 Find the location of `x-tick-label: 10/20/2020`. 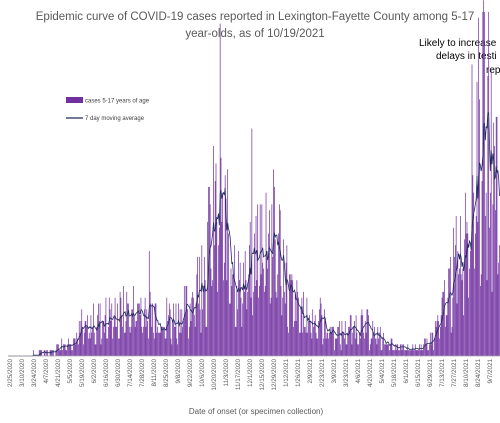

x-tick-label: 10/20/2020 is located at coordinates (214, 375).